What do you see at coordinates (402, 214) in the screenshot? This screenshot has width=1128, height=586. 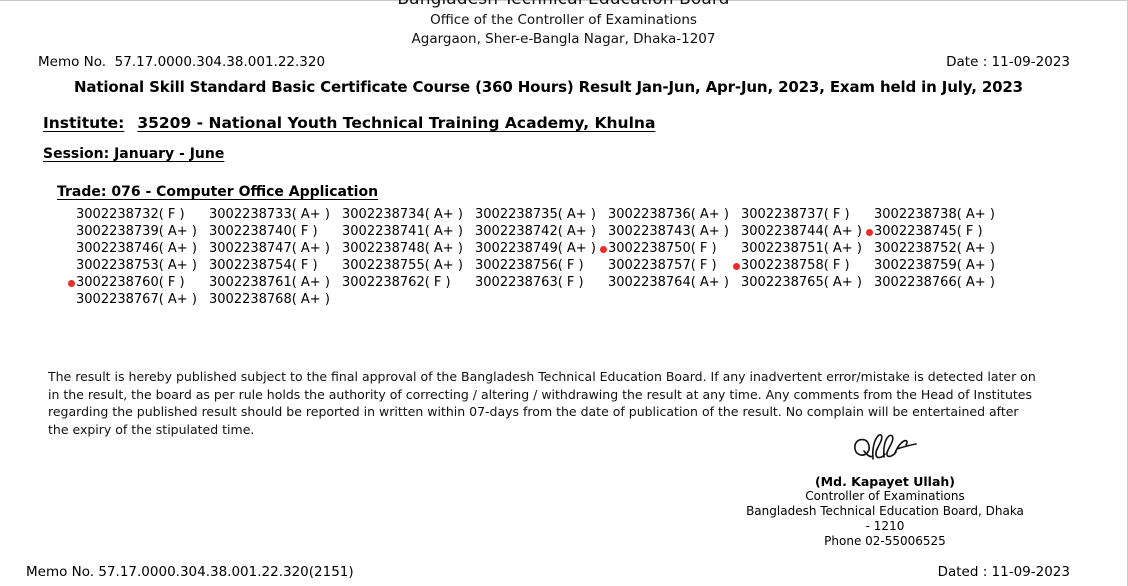 I see `roll-number-text: 3002238734( A+ )` at bounding box center [402, 214].